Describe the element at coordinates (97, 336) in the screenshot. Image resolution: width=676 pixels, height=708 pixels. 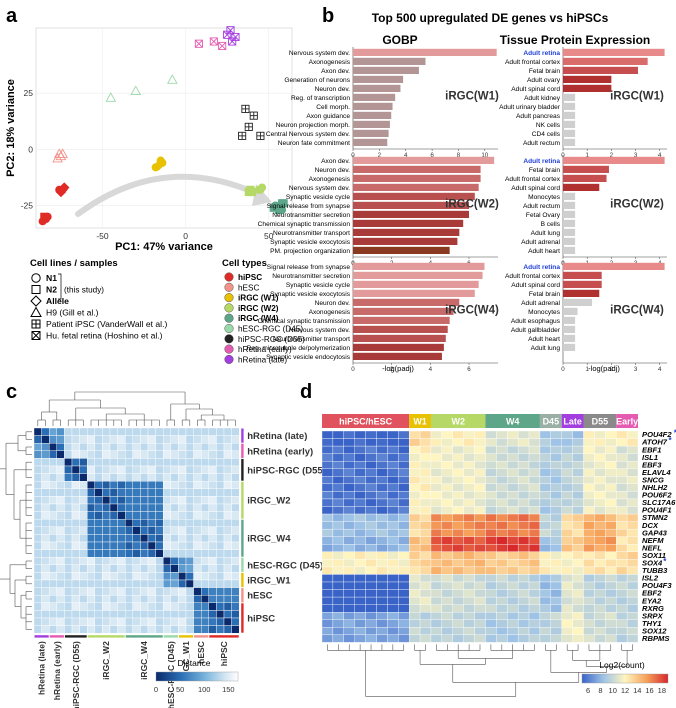
I see `sample-legend-item: Hu. fetal retina (Hoshino et al.)` at that location.